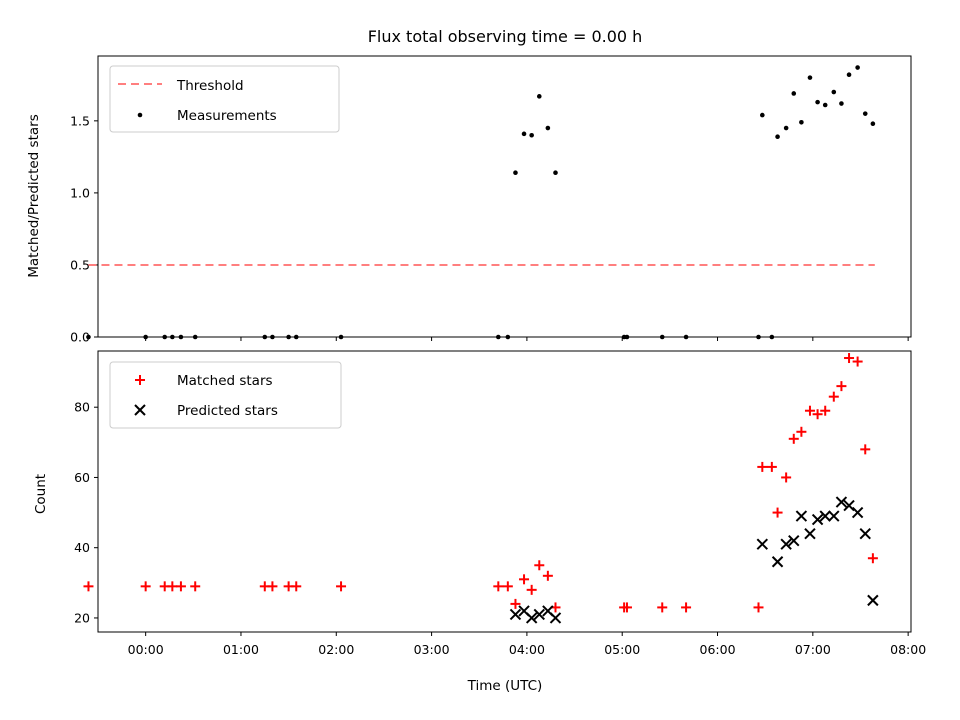 This screenshot has width=960, height=720. What do you see at coordinates (718, 649) in the screenshot?
I see `x-tick-label: 06:00` at bounding box center [718, 649].